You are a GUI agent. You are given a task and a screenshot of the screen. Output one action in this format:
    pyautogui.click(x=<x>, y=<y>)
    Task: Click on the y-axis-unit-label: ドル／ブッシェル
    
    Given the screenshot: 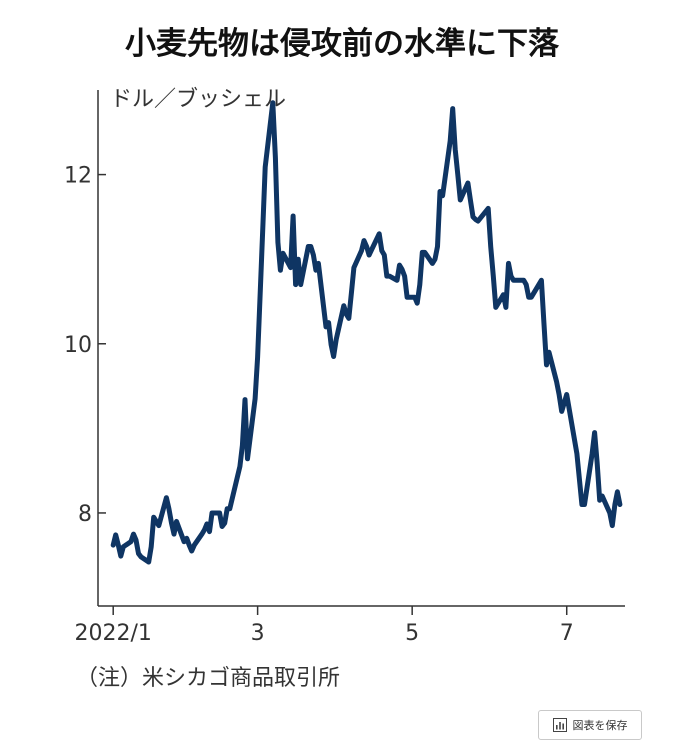 What is the action you would take?
    pyautogui.click(x=198, y=99)
    